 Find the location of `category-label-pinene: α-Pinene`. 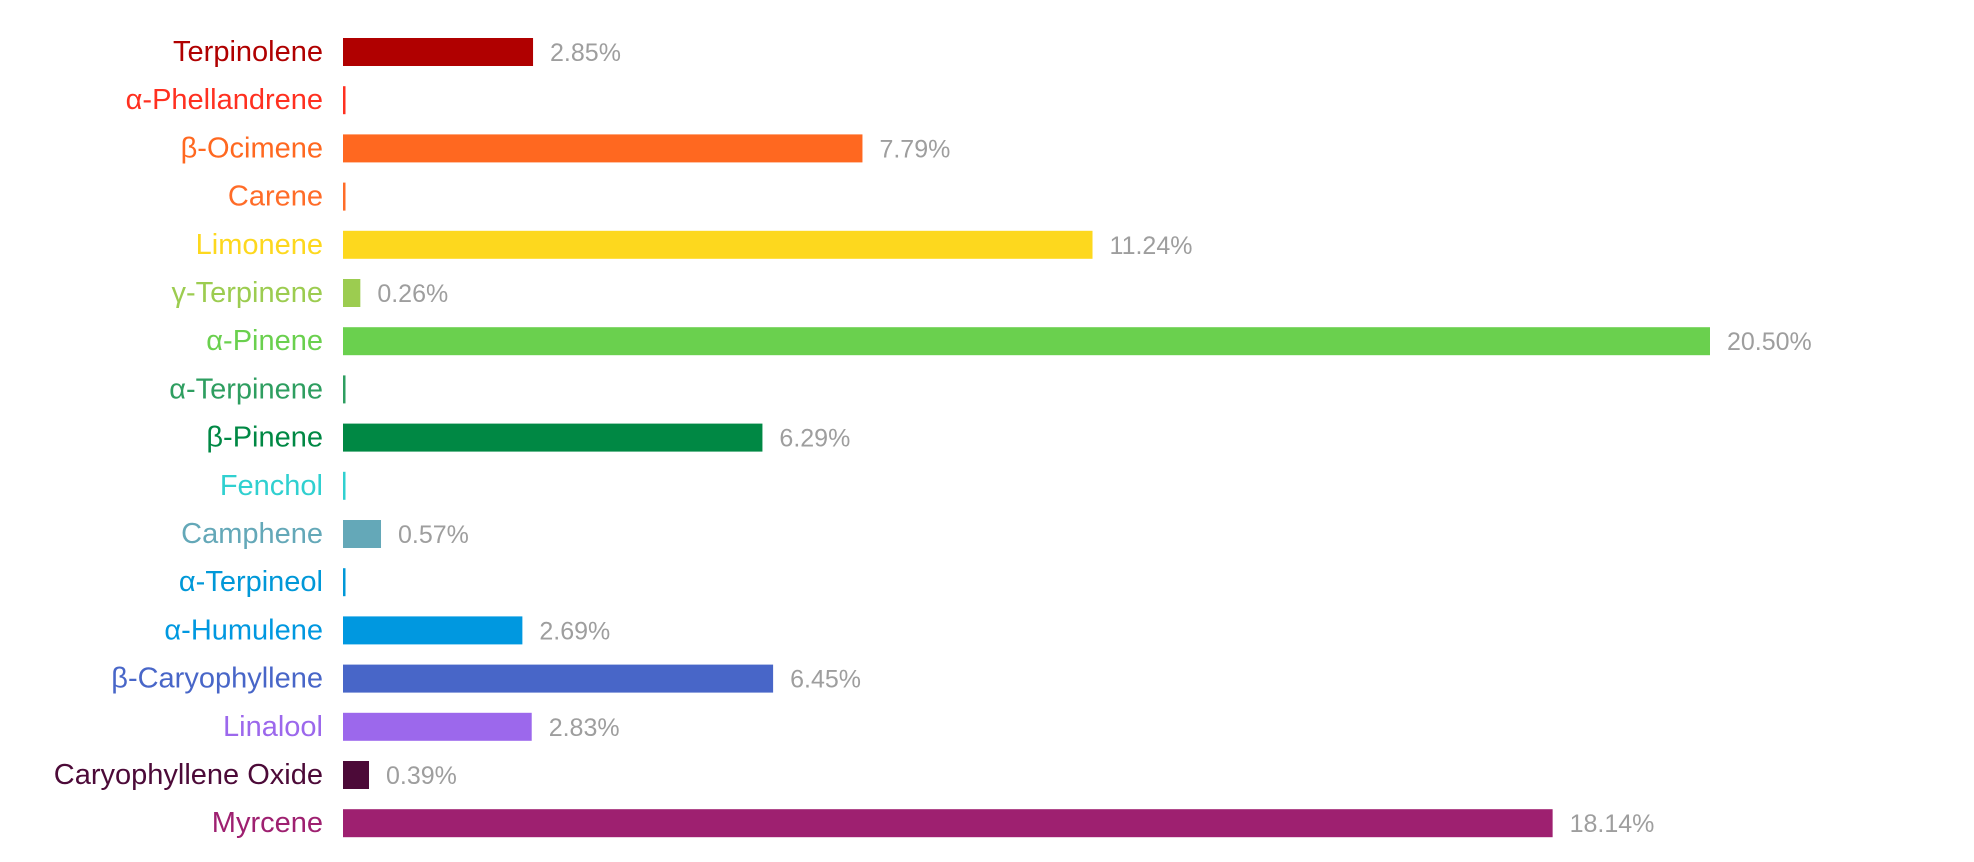

category-label-pinene: α-Pinene is located at coordinates (264, 341).